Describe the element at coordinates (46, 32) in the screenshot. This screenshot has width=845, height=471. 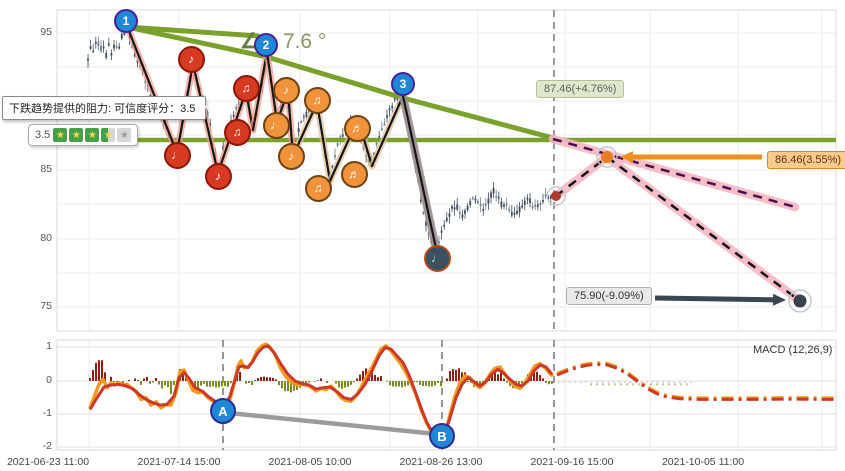
I see `price-axis-tick: 95` at that location.